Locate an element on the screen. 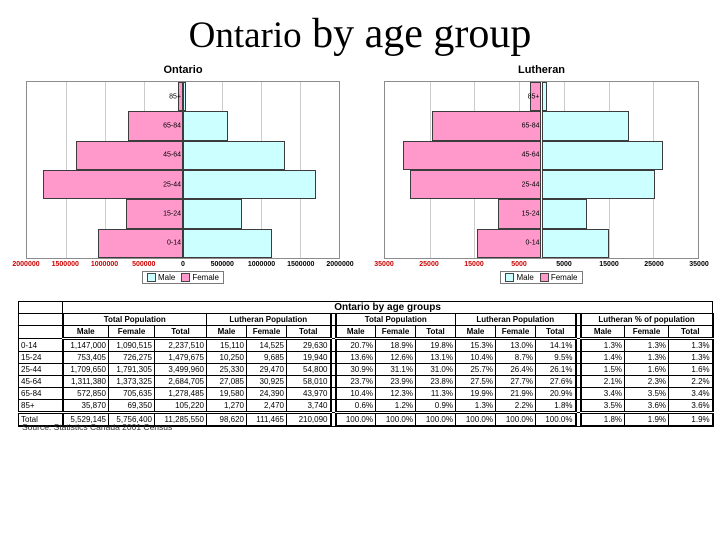 The image size is (720, 540). table-cell: 2,684,705 is located at coordinates (180, 381).